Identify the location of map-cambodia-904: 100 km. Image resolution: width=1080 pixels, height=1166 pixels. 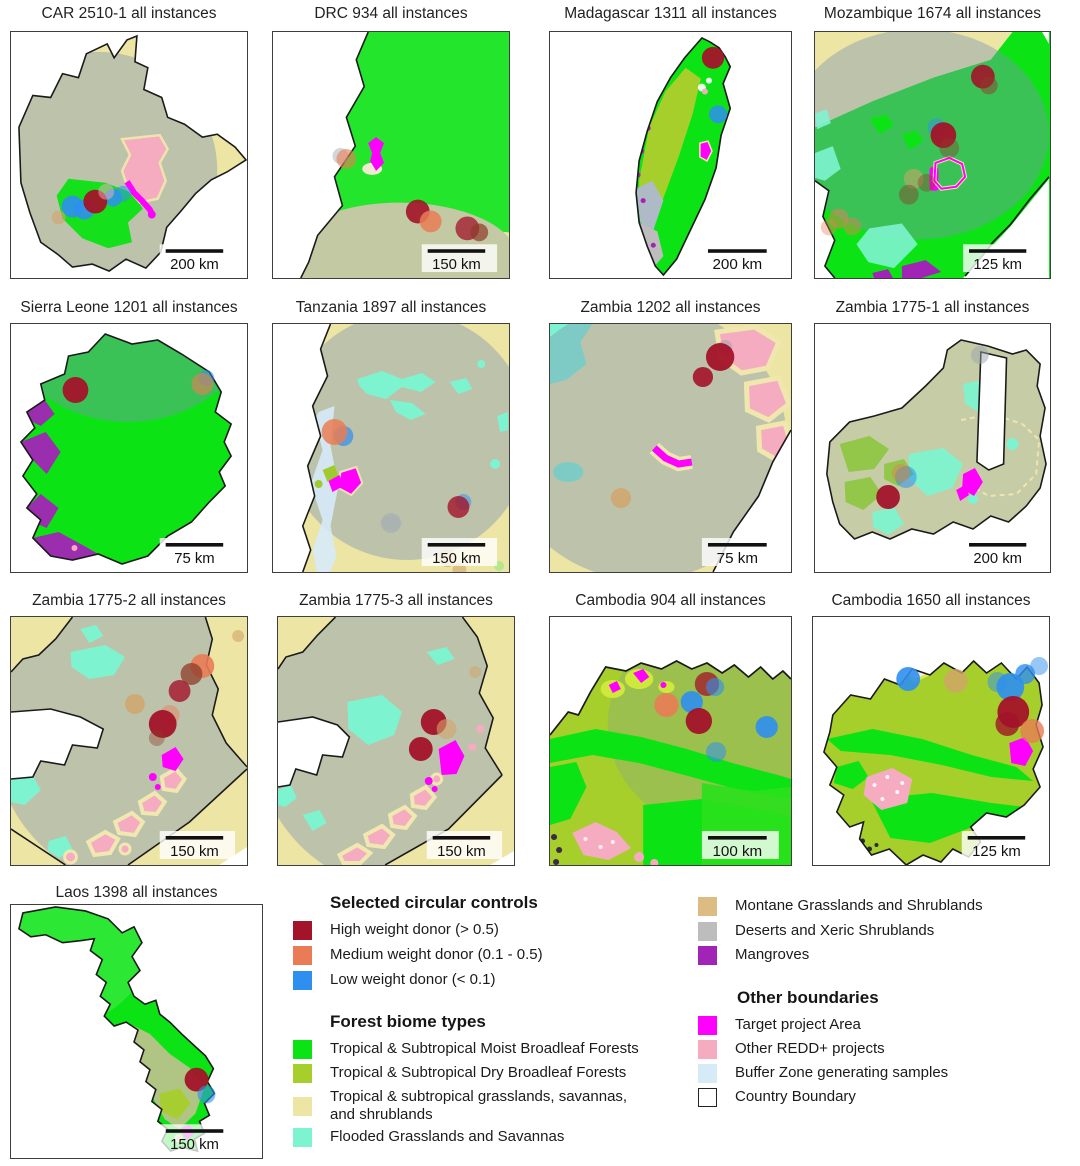
(670, 762).